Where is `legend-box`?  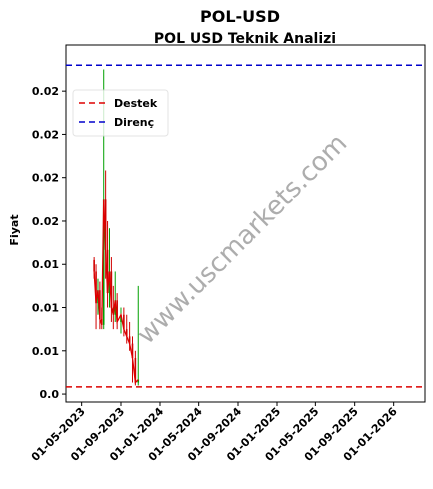
legend-box is located at coordinates (120, 113).